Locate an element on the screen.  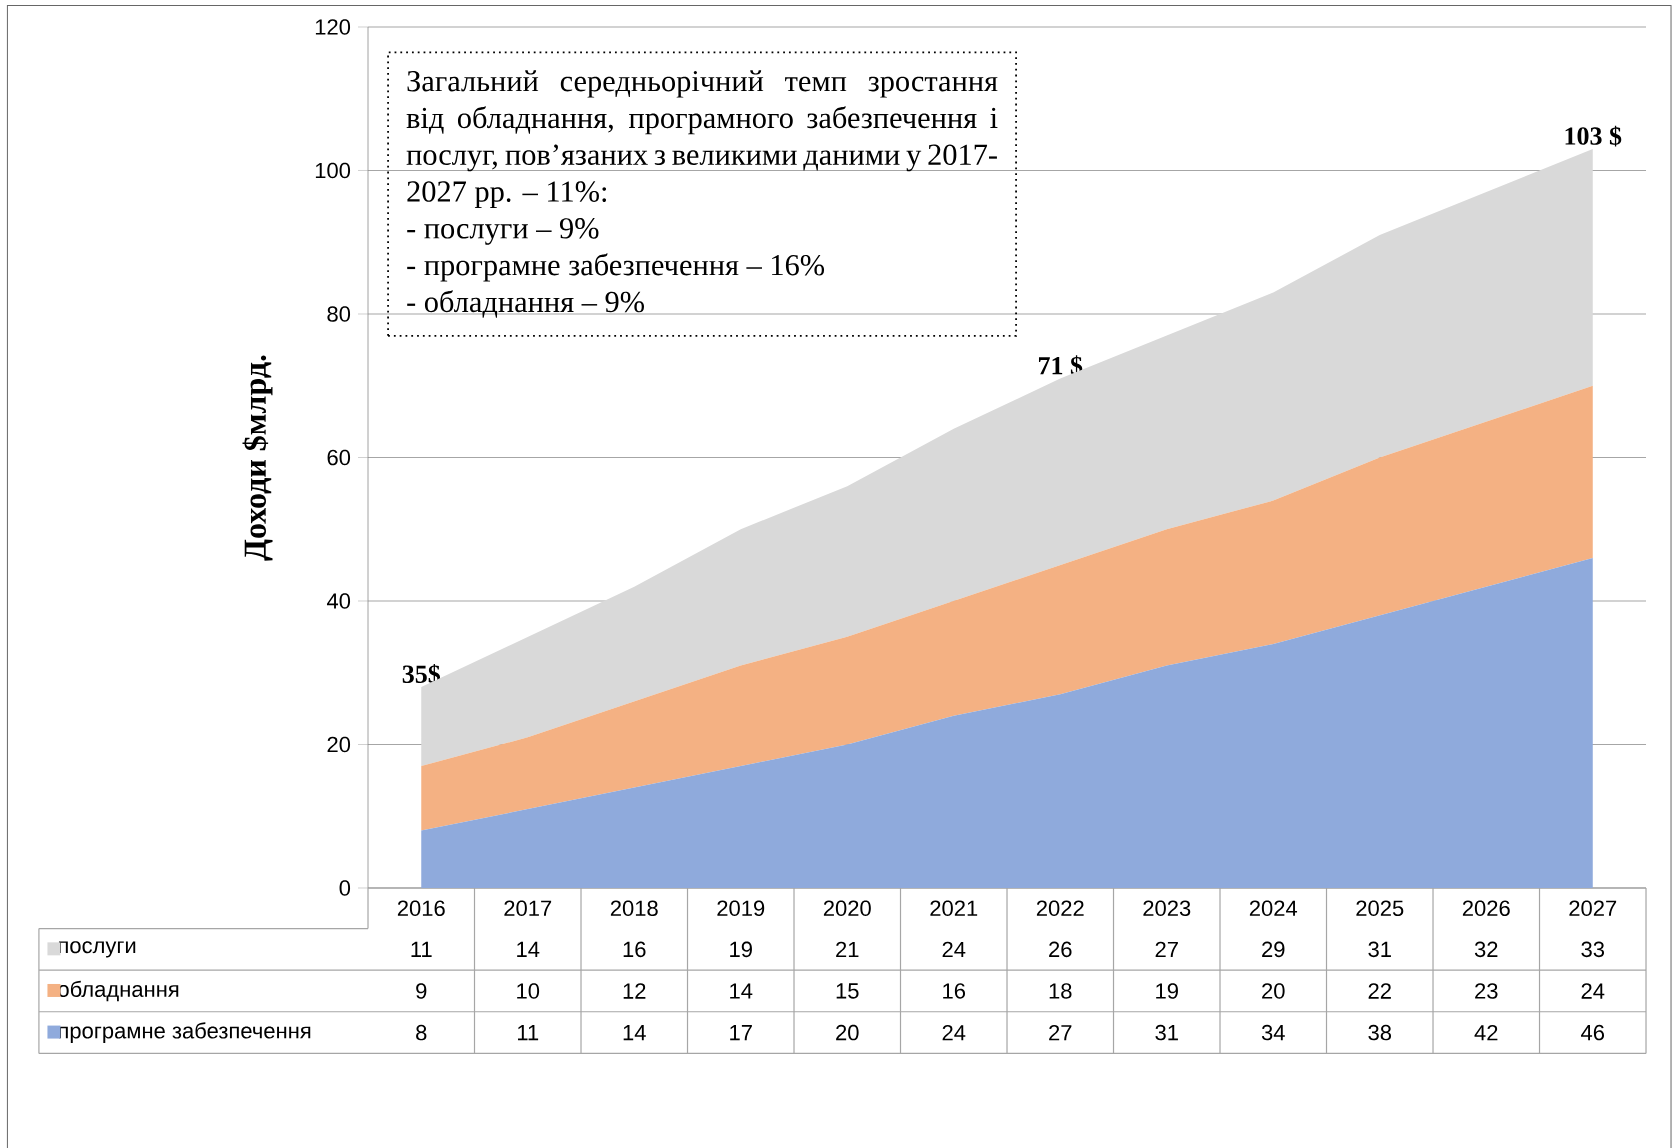
data-label: 21 is located at coordinates (847, 949).